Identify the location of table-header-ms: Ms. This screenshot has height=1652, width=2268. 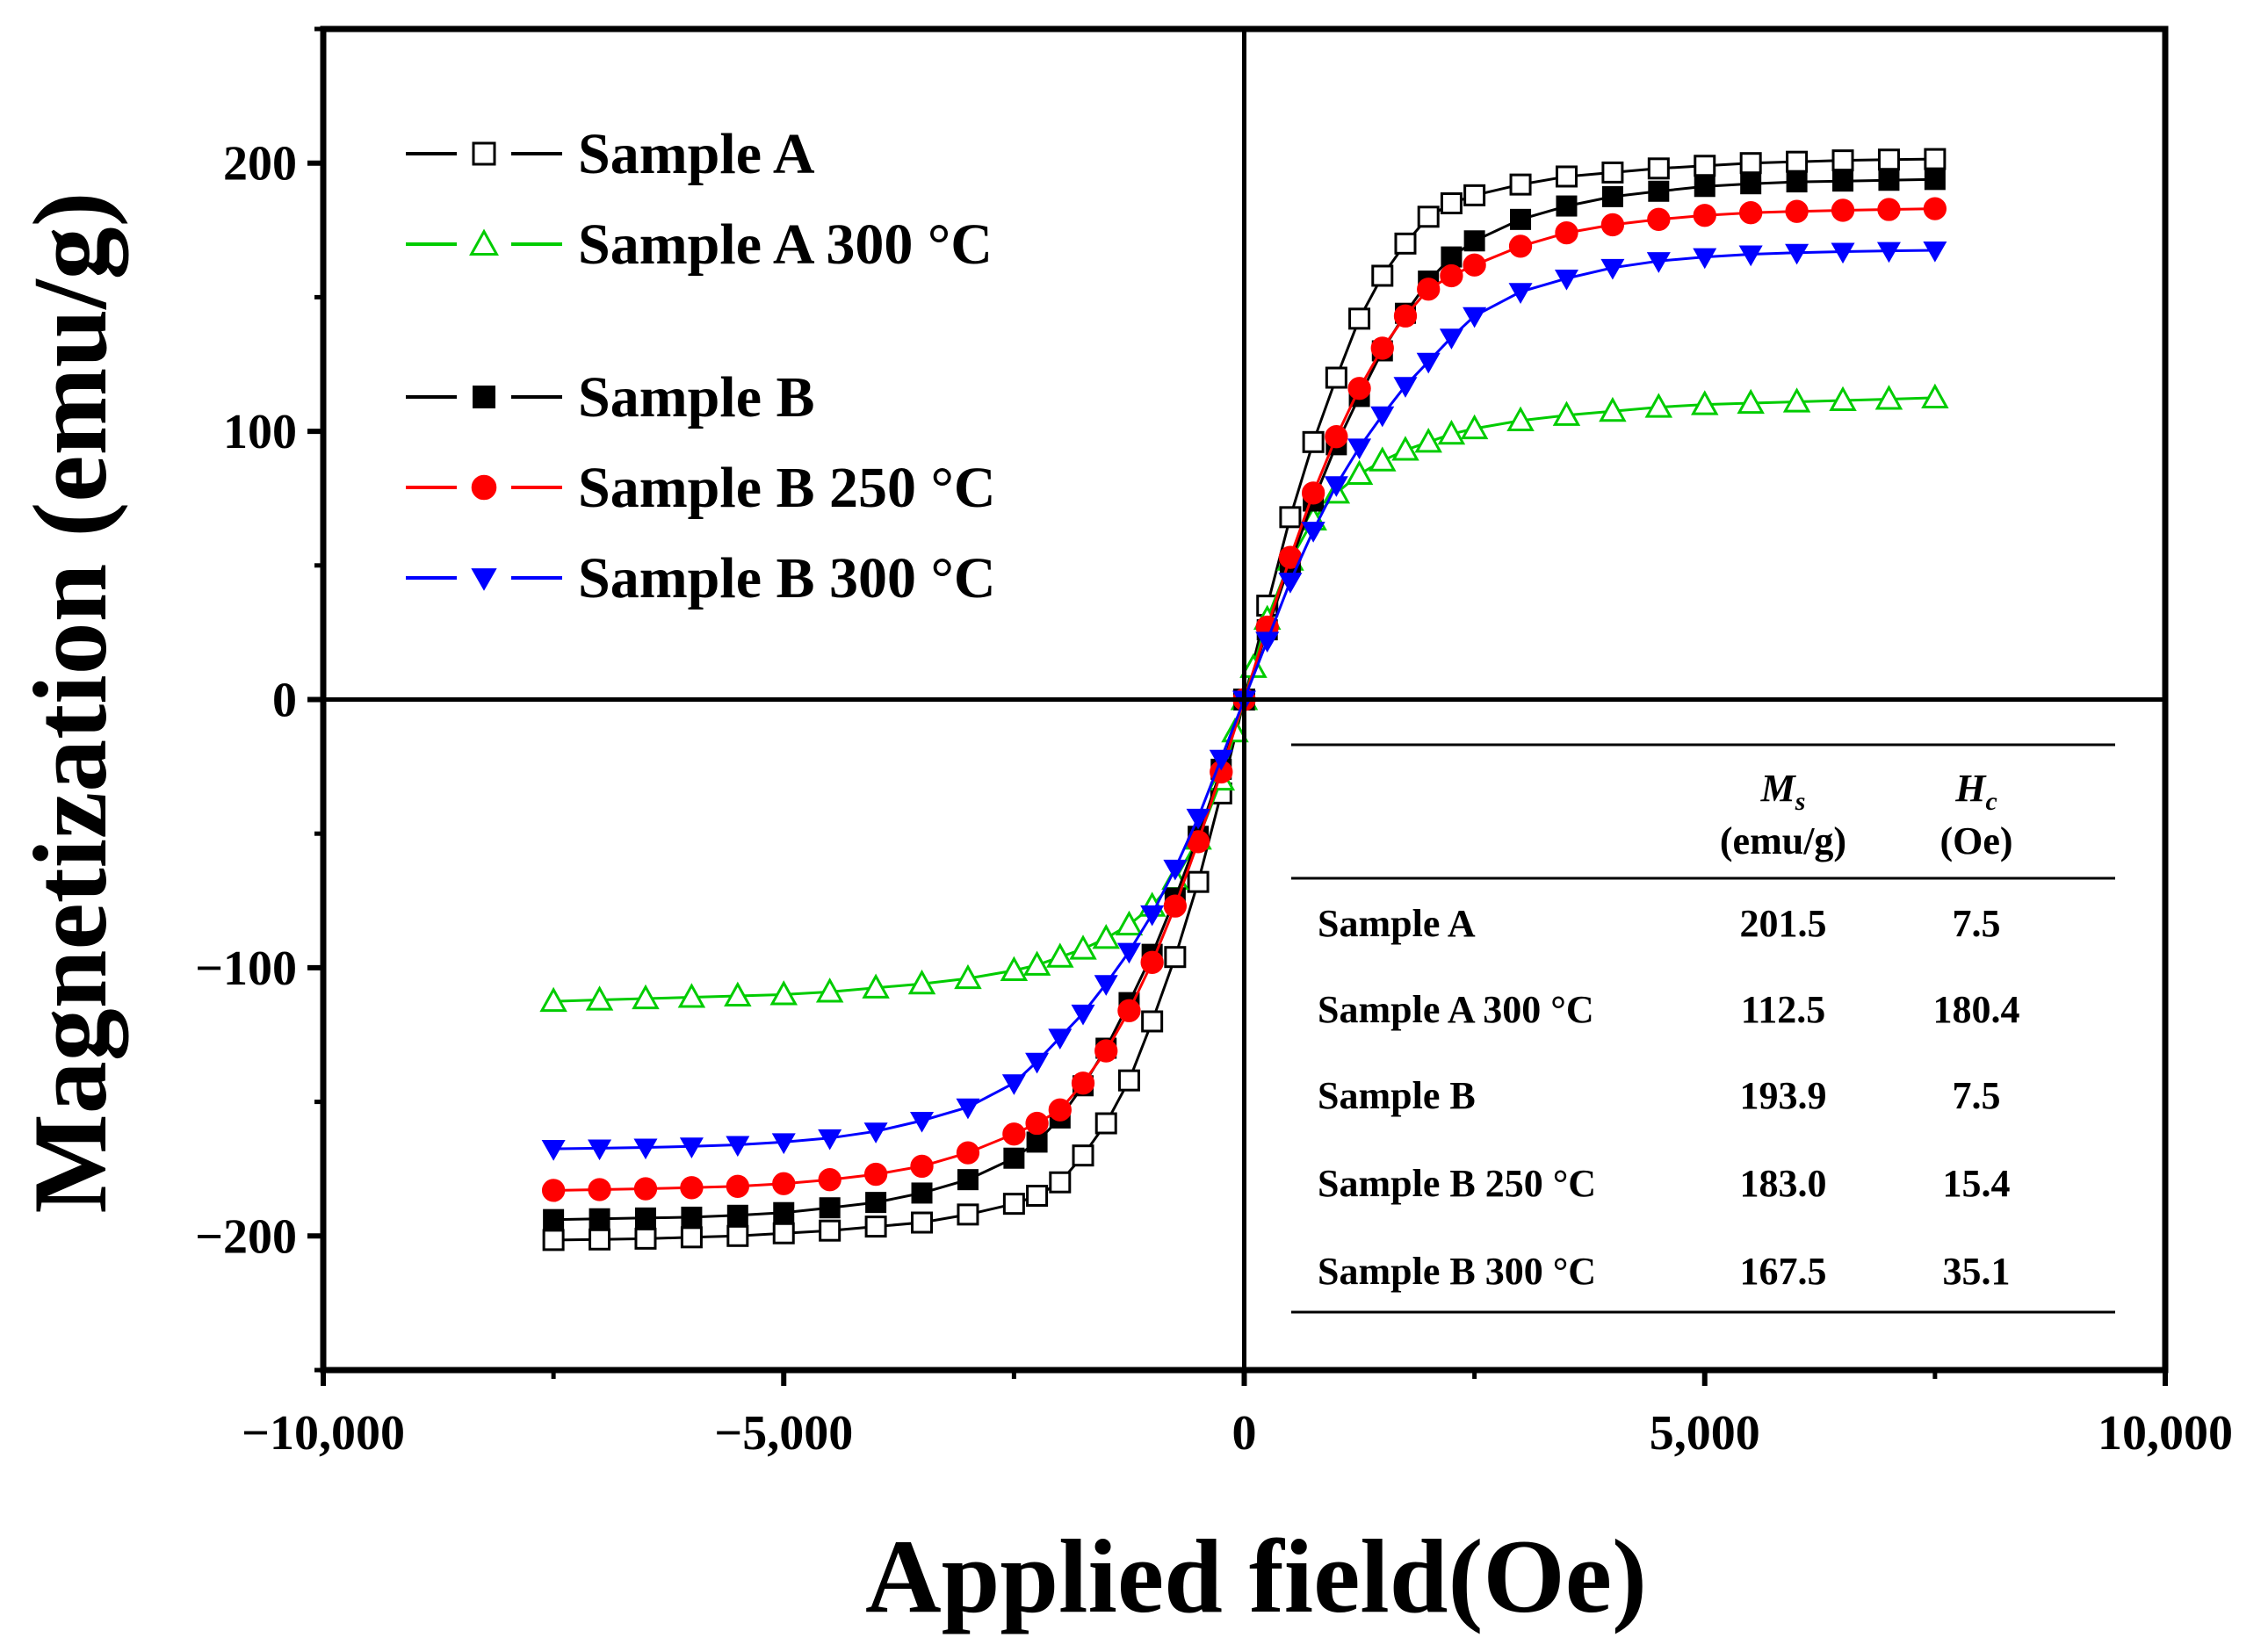
(1783, 791).